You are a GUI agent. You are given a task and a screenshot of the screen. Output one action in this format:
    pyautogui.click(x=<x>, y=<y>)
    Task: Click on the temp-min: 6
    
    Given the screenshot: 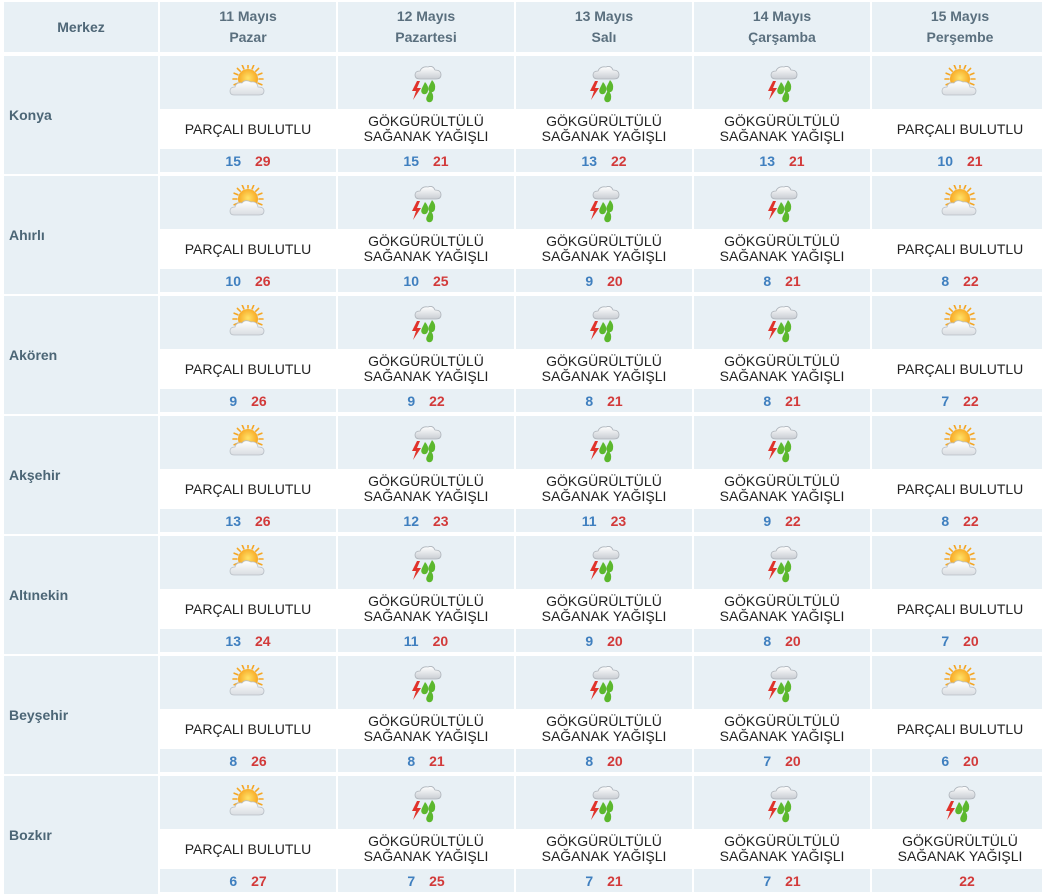 What is the action you would take?
    pyautogui.click(x=233, y=880)
    